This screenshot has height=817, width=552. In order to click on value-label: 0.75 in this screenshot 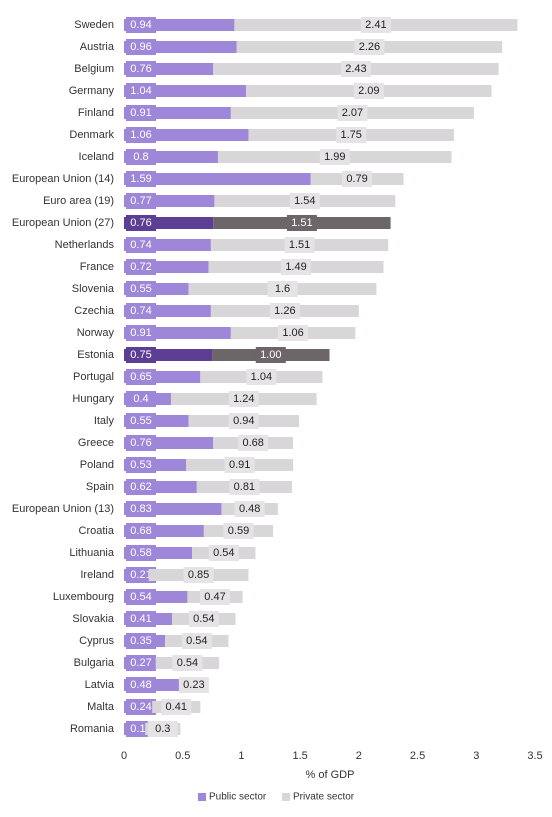, I will do `click(140, 355)`.